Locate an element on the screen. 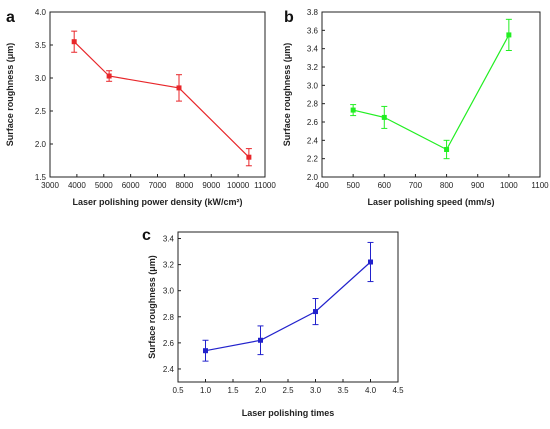 The image size is (550, 429). x-tick-label: 600 is located at coordinates (385, 185).